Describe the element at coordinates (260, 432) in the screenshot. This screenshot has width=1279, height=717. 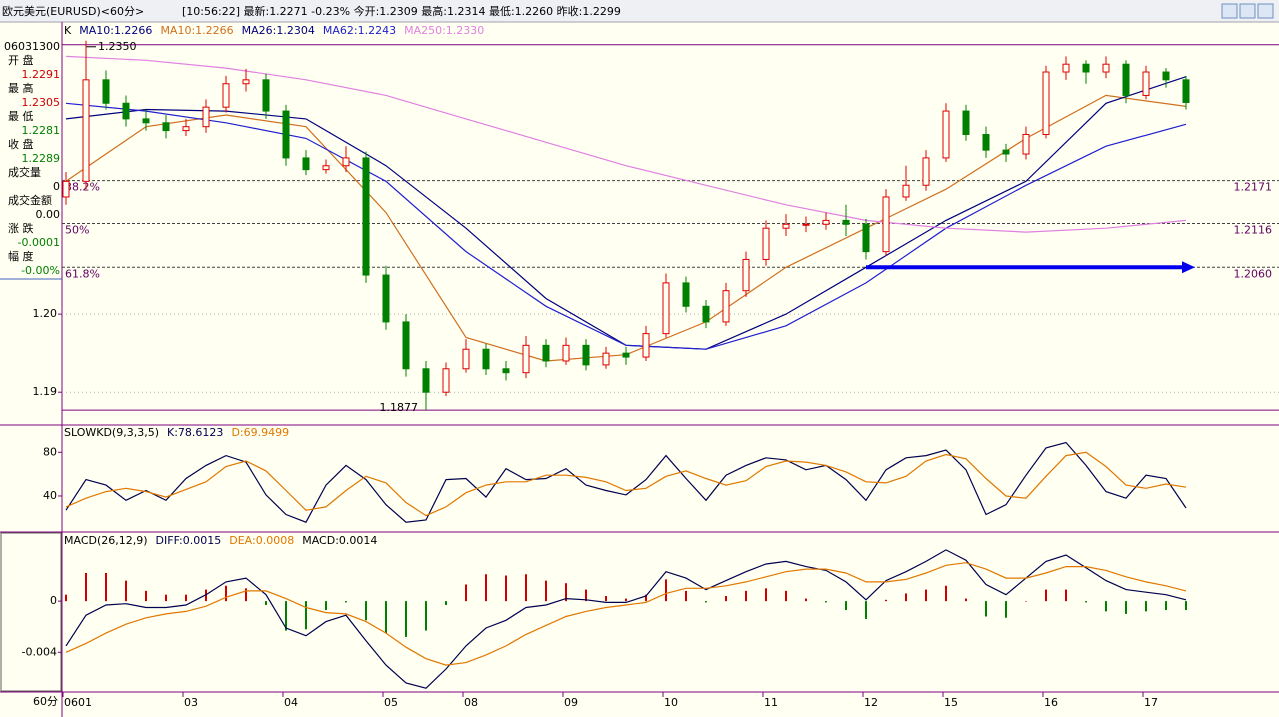
I see `legend-entry: D:69.9499` at that location.